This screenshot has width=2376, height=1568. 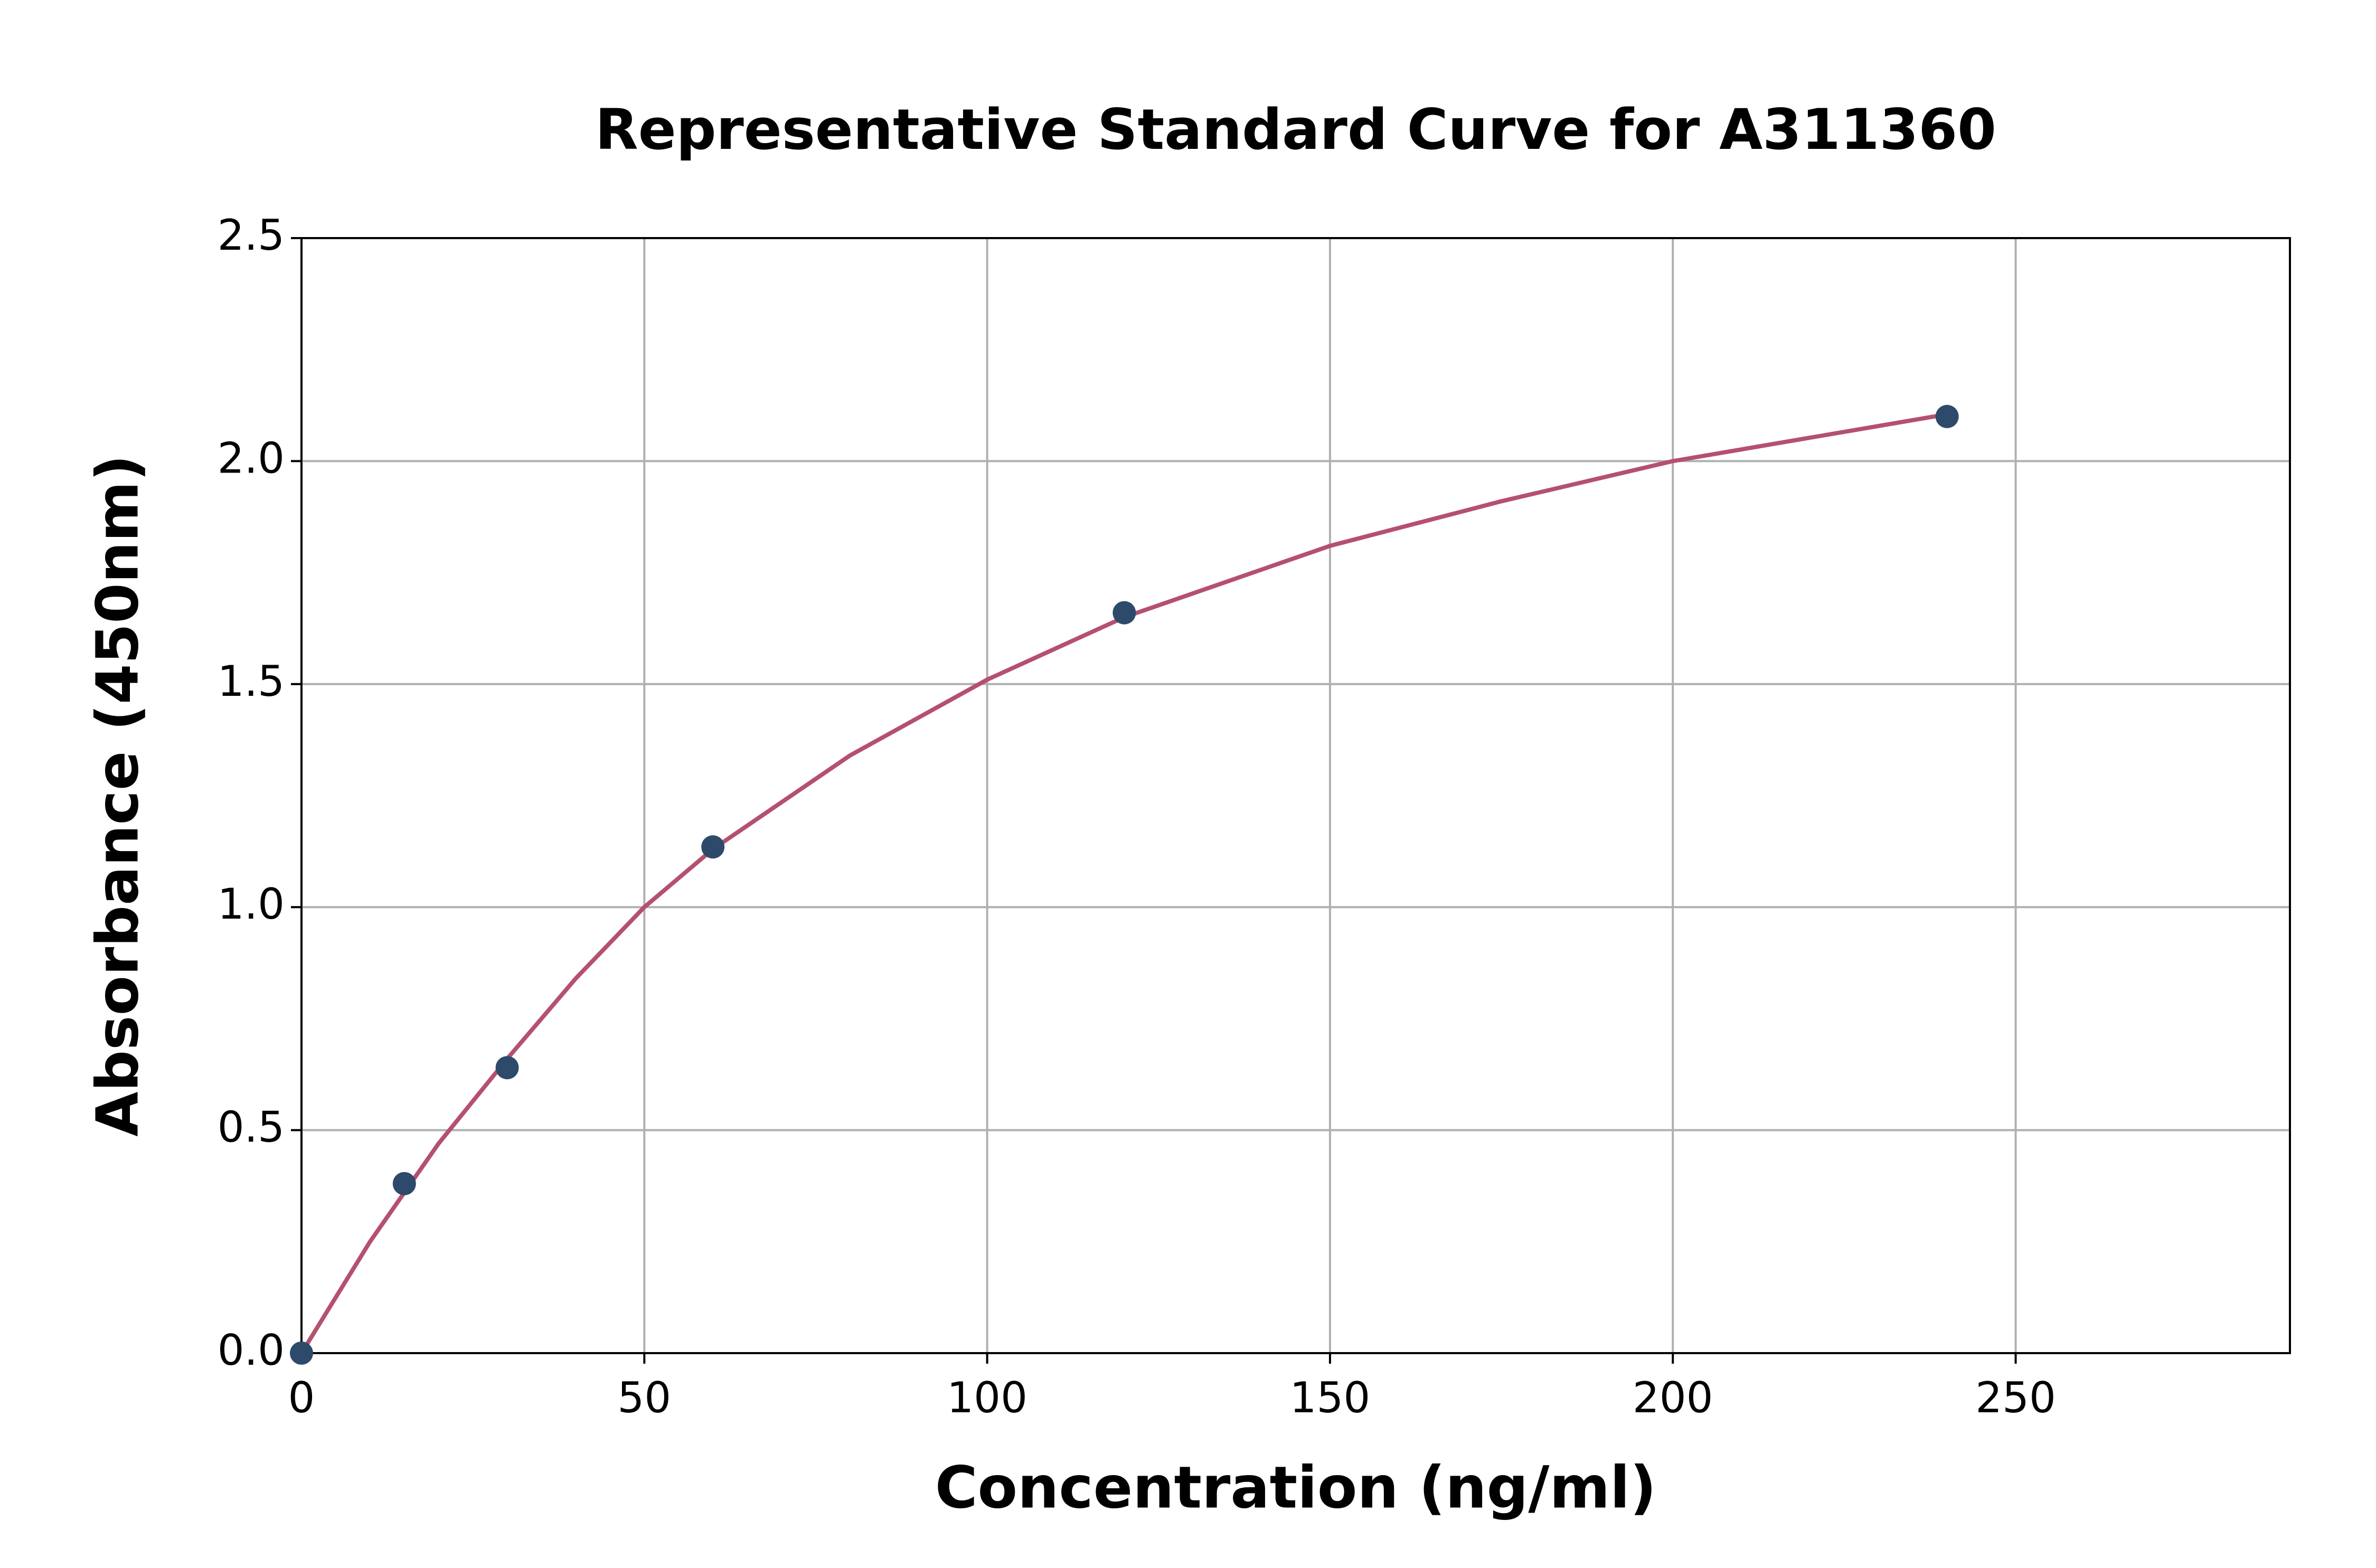 What do you see at coordinates (1331, 1397) in the screenshot?
I see `x-tick-label: 150` at bounding box center [1331, 1397].